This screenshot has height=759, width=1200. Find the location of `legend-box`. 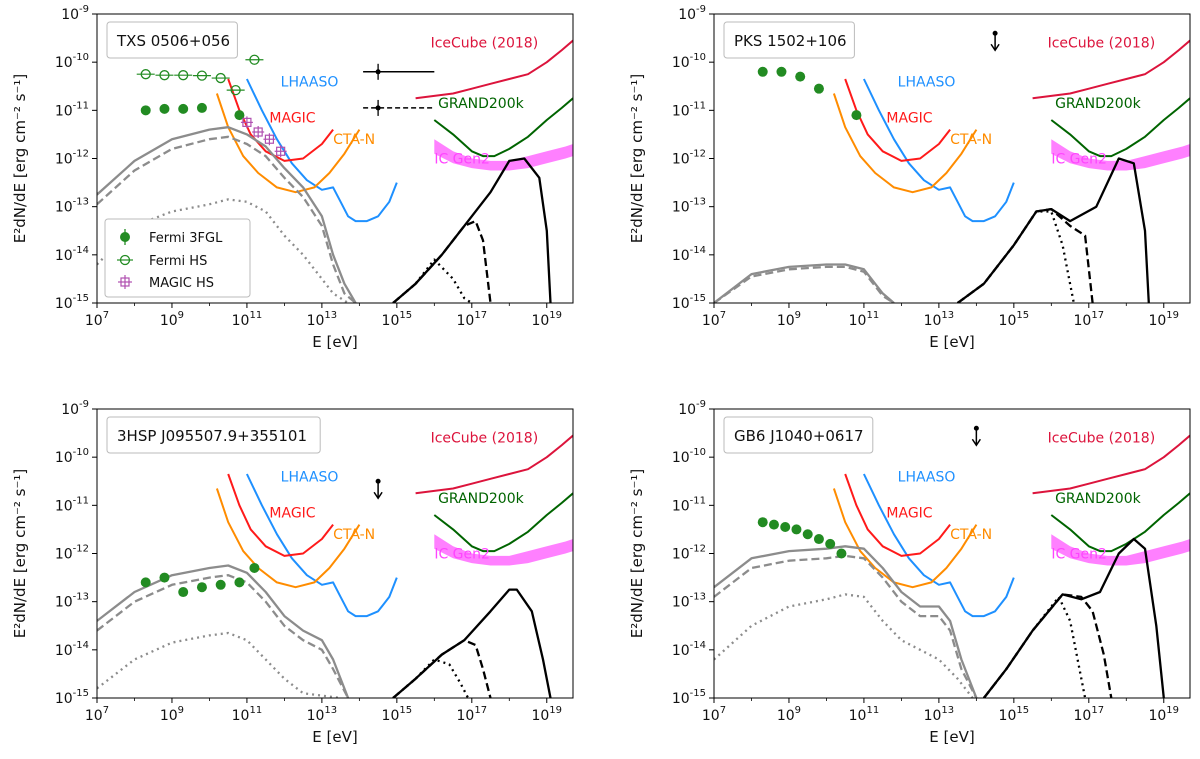

legend-box is located at coordinates (177, 258).